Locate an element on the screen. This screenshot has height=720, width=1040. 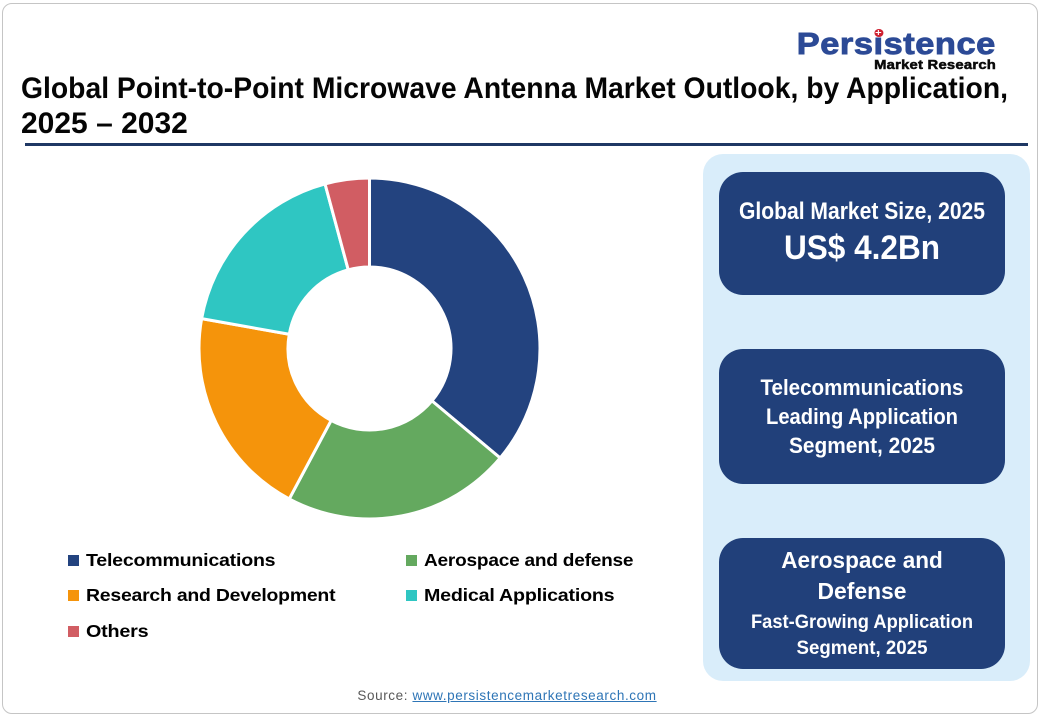
donut-slice-research-and-development is located at coordinates (265, 409).